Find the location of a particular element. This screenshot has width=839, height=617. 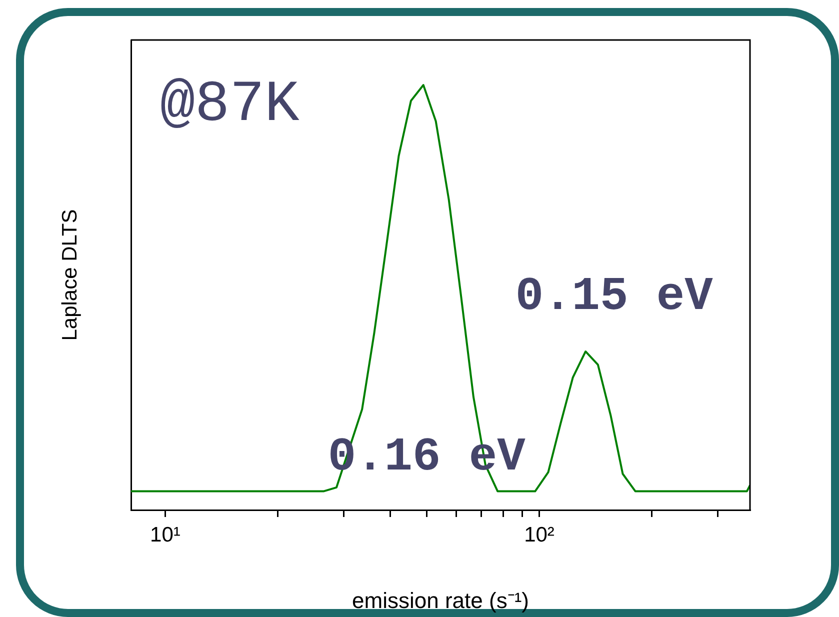

annotation: 0.15 eV is located at coordinates (614, 297).